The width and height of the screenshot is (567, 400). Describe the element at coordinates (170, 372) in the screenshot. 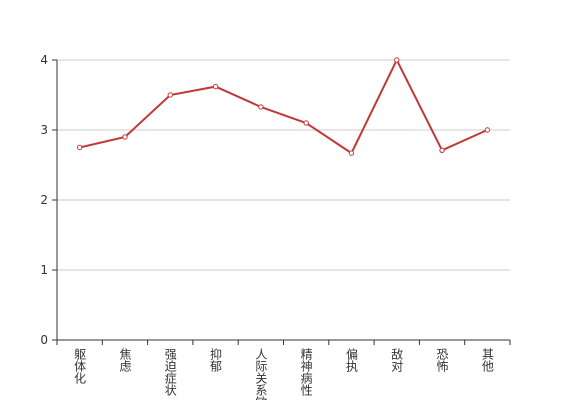

I see `x-tick-label: 强迫症状` at that location.